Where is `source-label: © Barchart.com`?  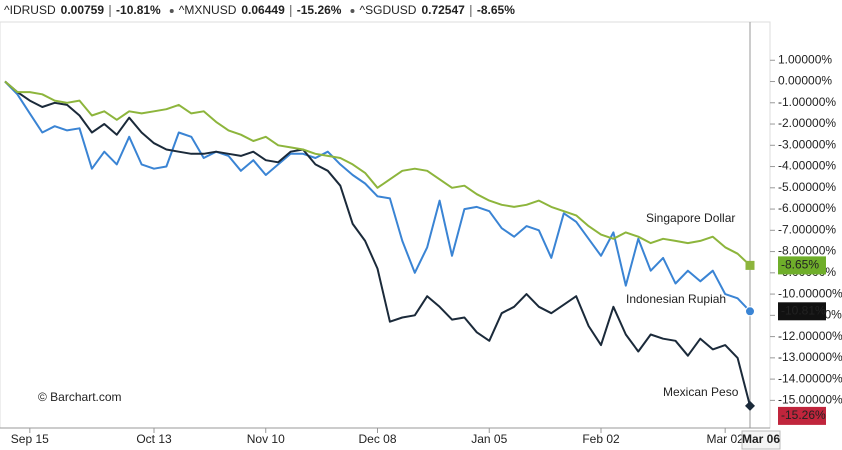 source-label: © Barchart.com is located at coordinates (80, 397).